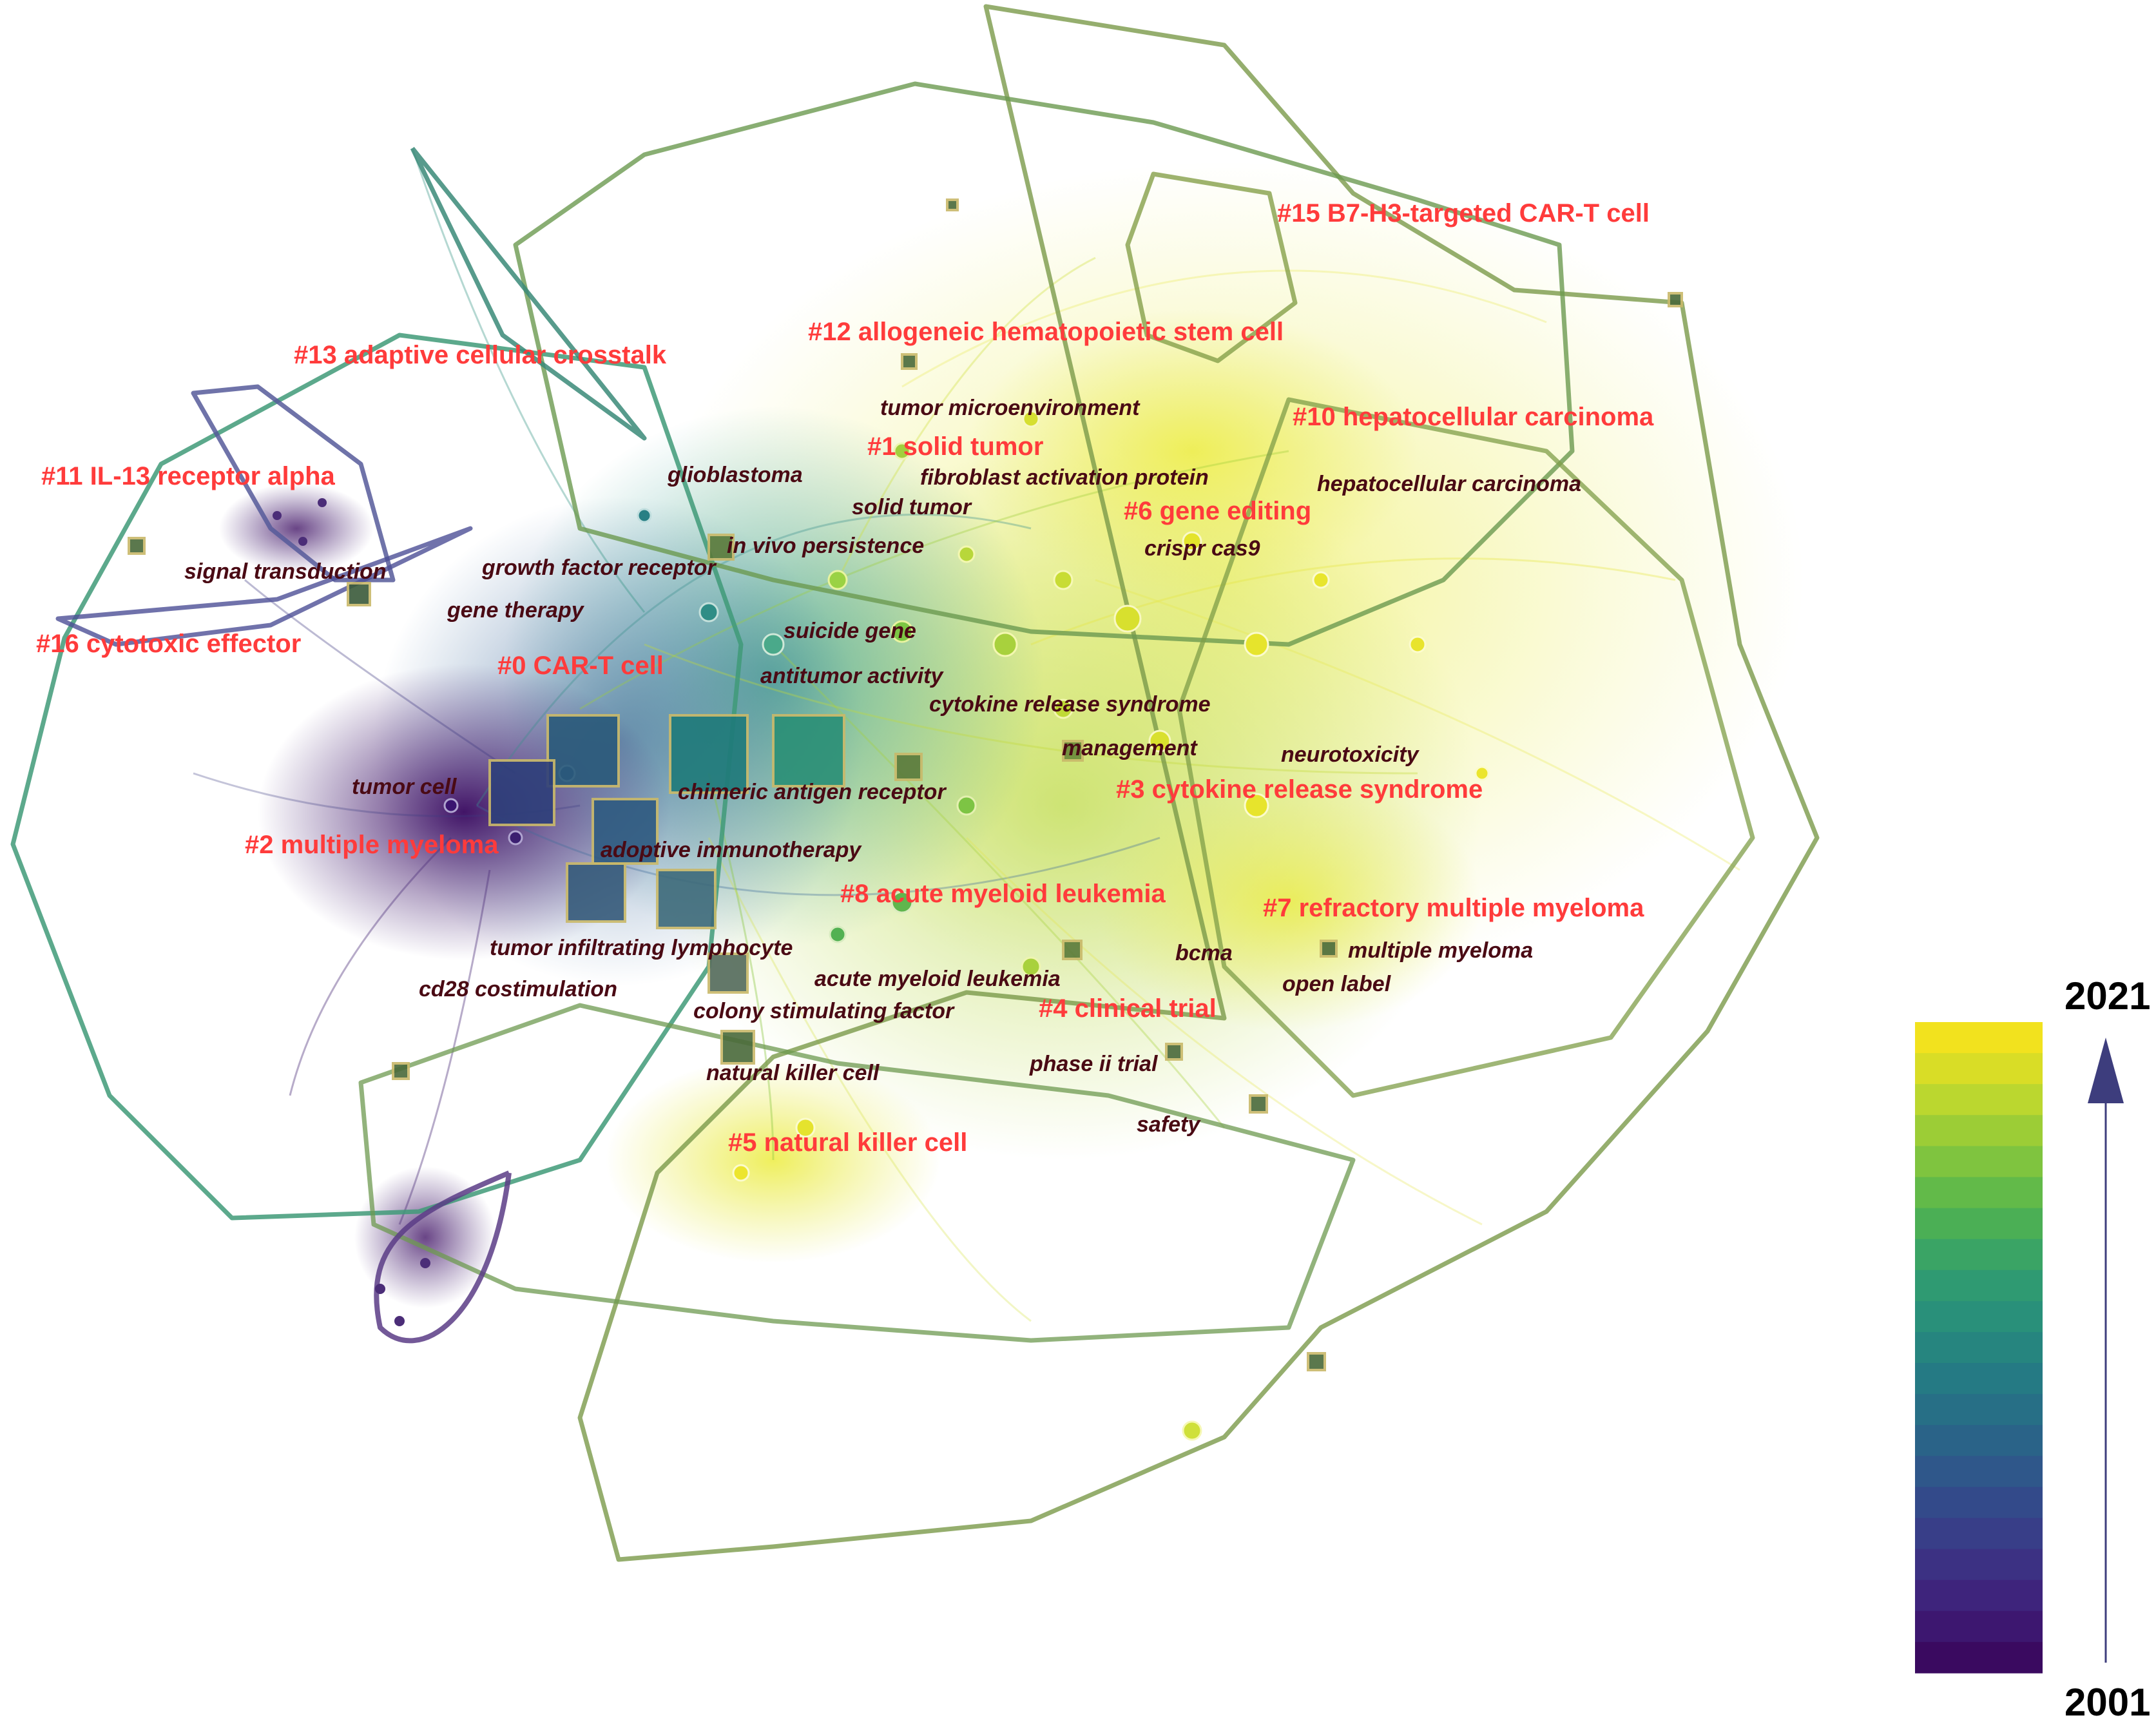 The image size is (2156, 1720). I want to click on keyword-label: tumor cell, so click(404, 787).